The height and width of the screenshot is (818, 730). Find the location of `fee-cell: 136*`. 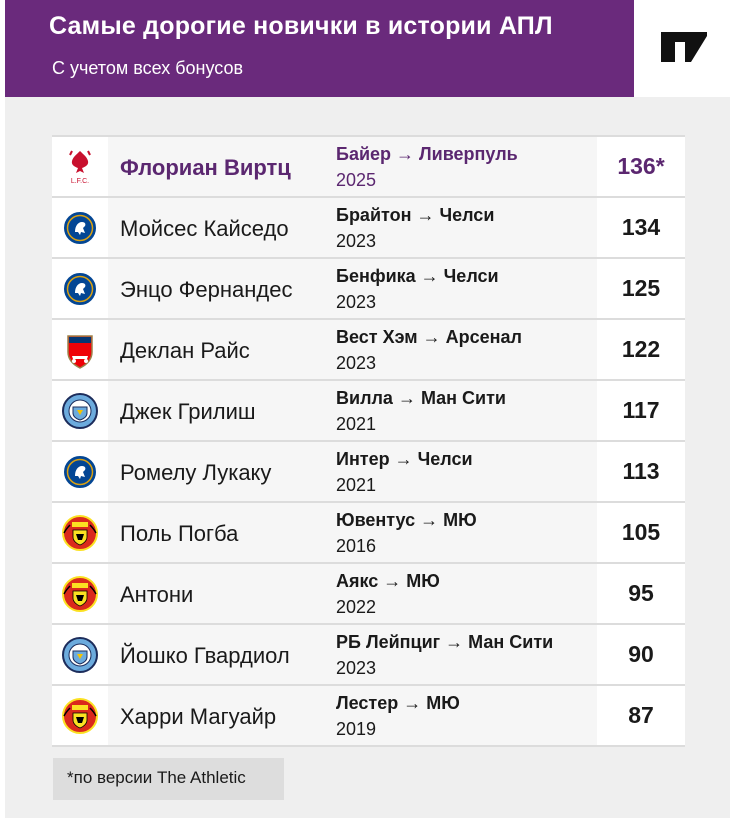

fee-cell: 136* is located at coordinates (641, 166).